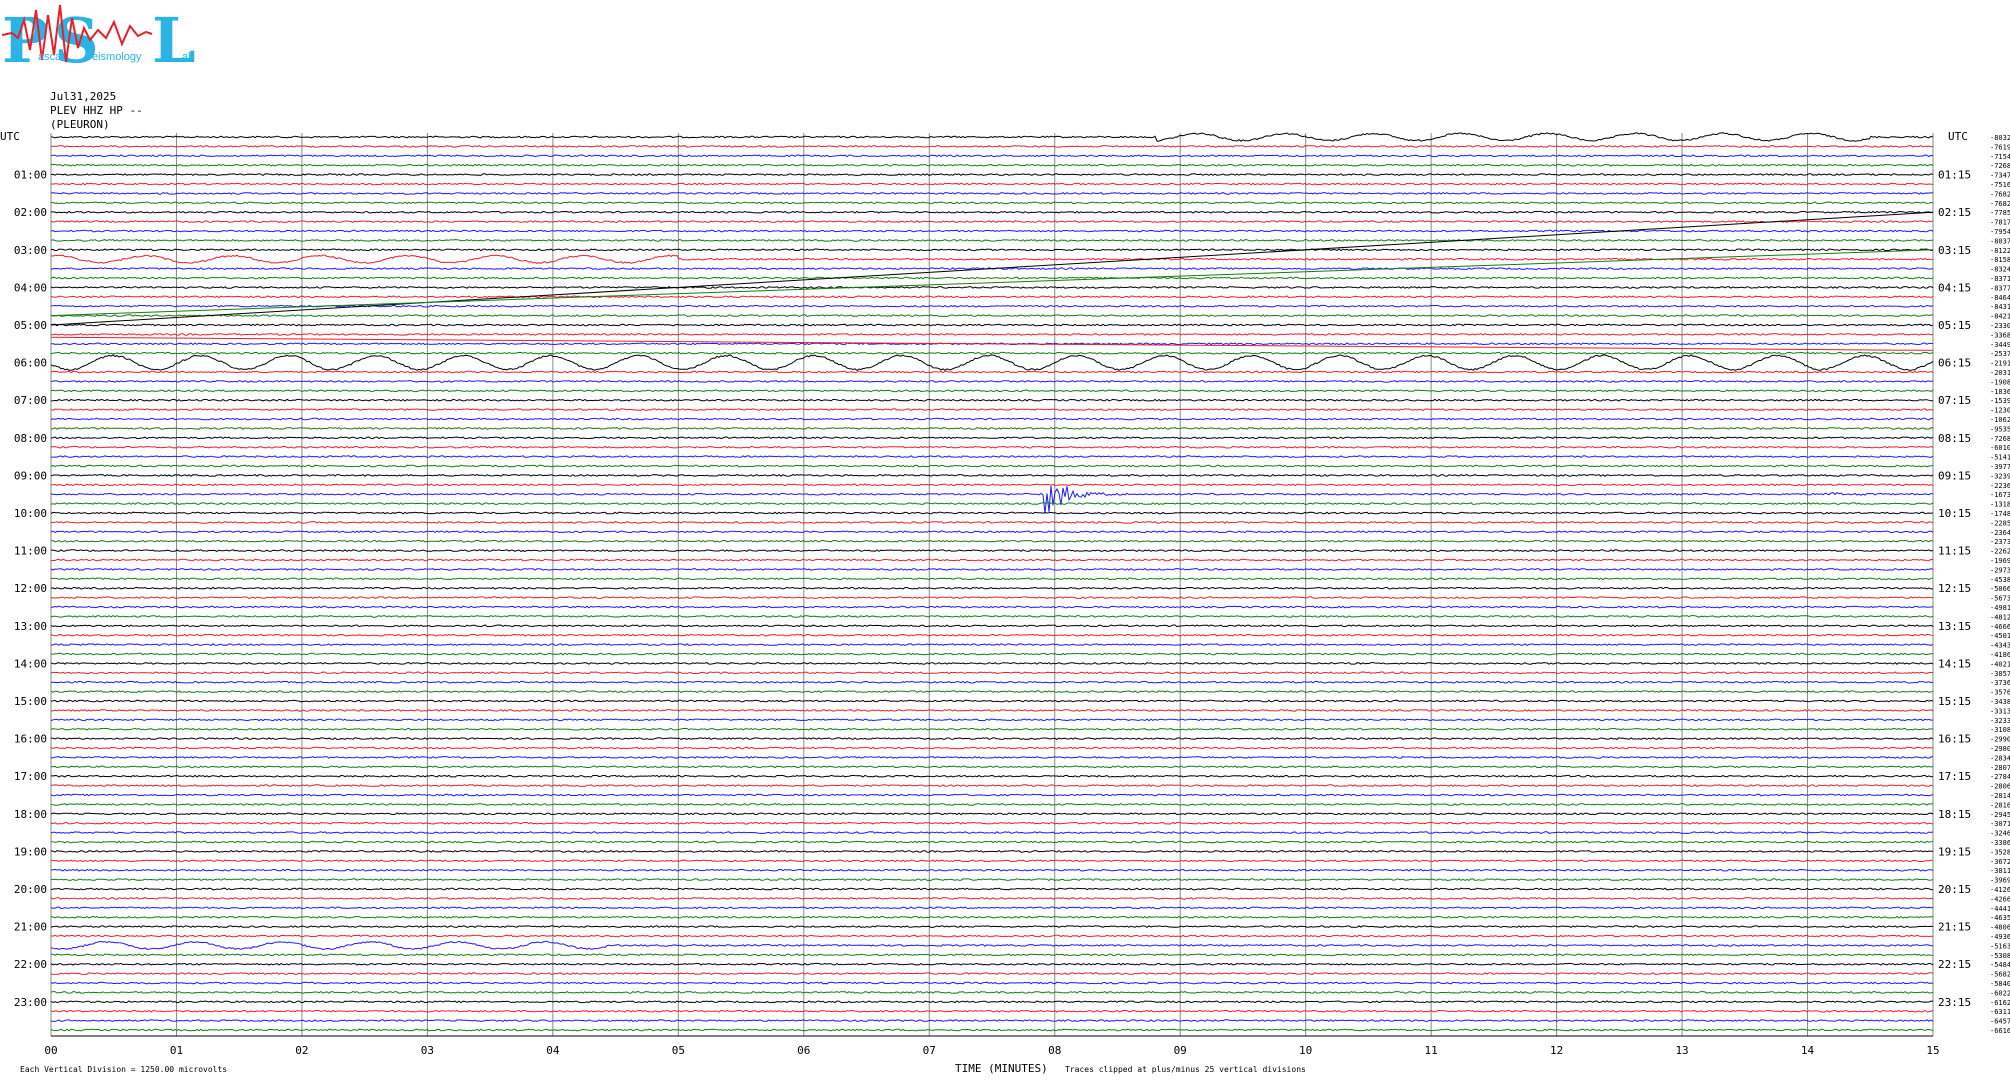  What do you see at coordinates (2000, 382) in the screenshot?
I see `trace-offset-label: -19082` at bounding box center [2000, 382].